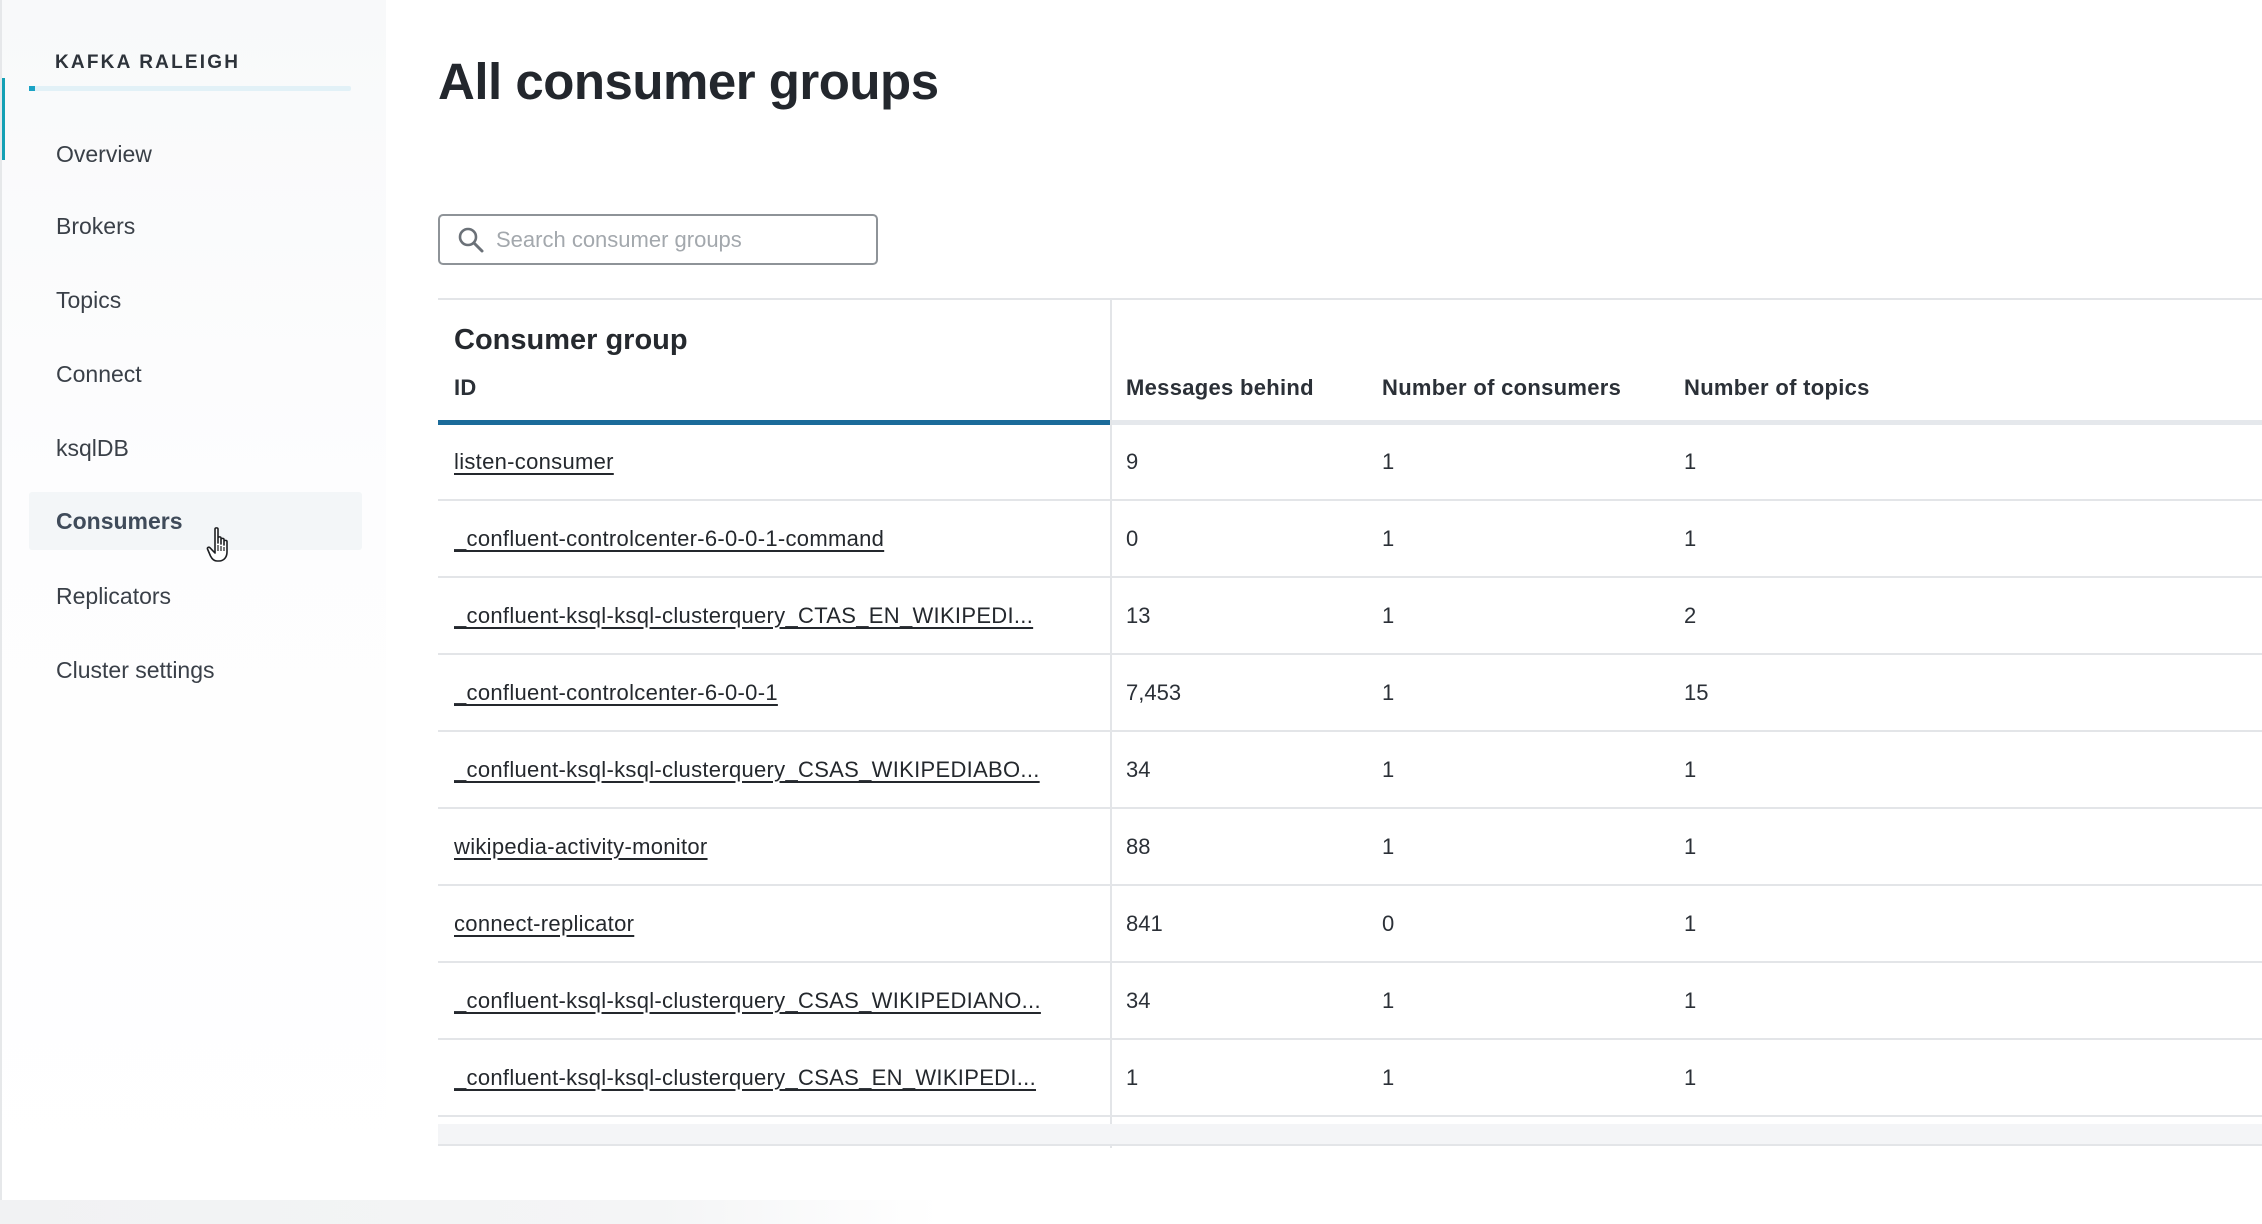  Describe the element at coordinates (217, 544) in the screenshot. I see `hand-cursor-icon` at that location.